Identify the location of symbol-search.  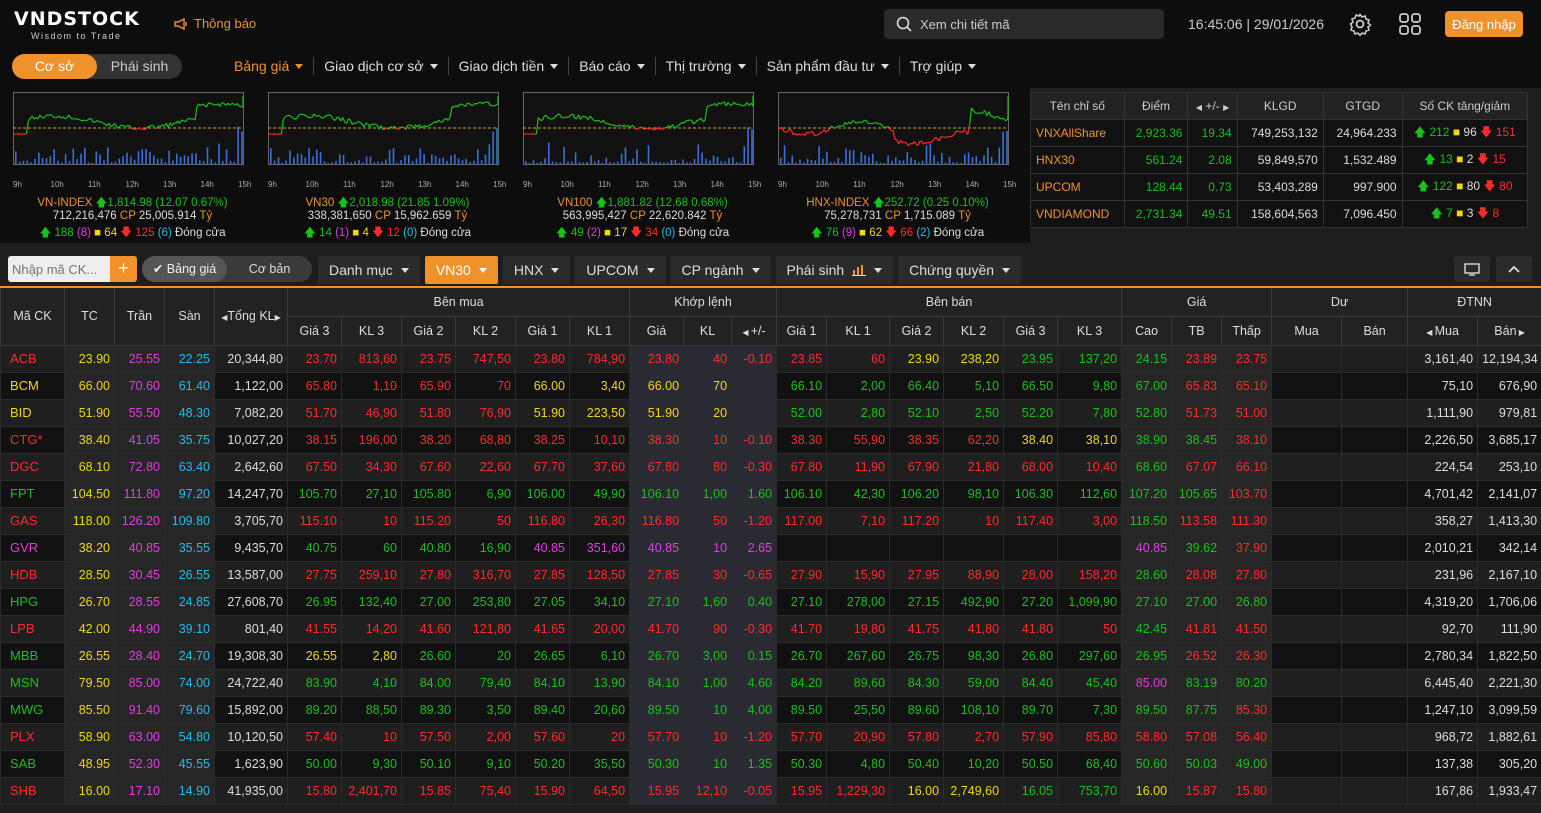
(1024, 24).